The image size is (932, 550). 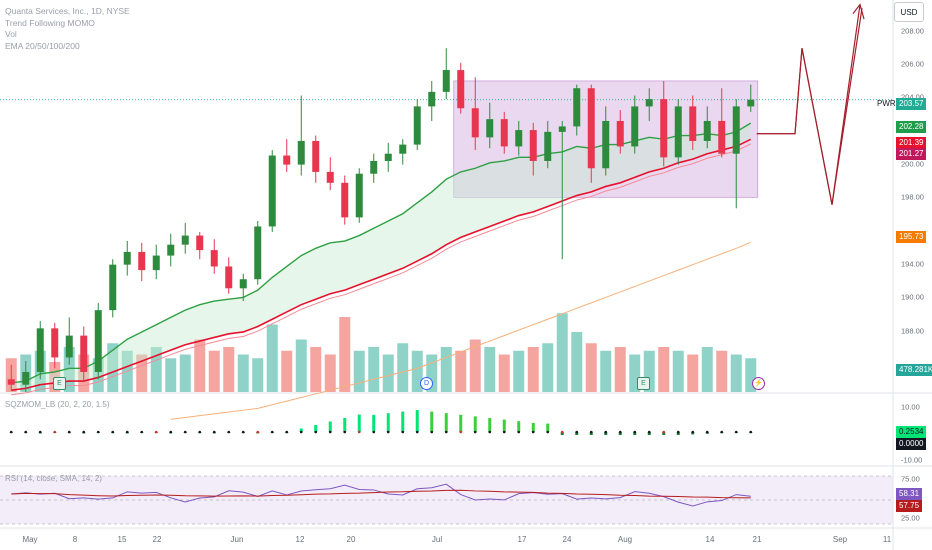 What do you see at coordinates (75, 539) in the screenshot?
I see `time-axis-label: 8` at bounding box center [75, 539].